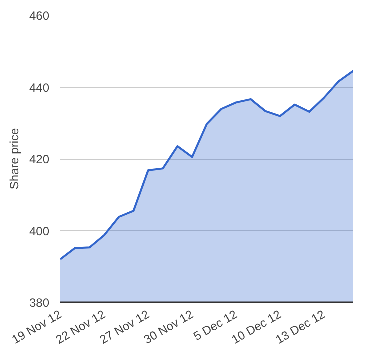 Image resolution: width=380 pixels, height=360 pixels. What do you see at coordinates (39, 159) in the screenshot?
I see `y-tick-label: 420` at bounding box center [39, 159].